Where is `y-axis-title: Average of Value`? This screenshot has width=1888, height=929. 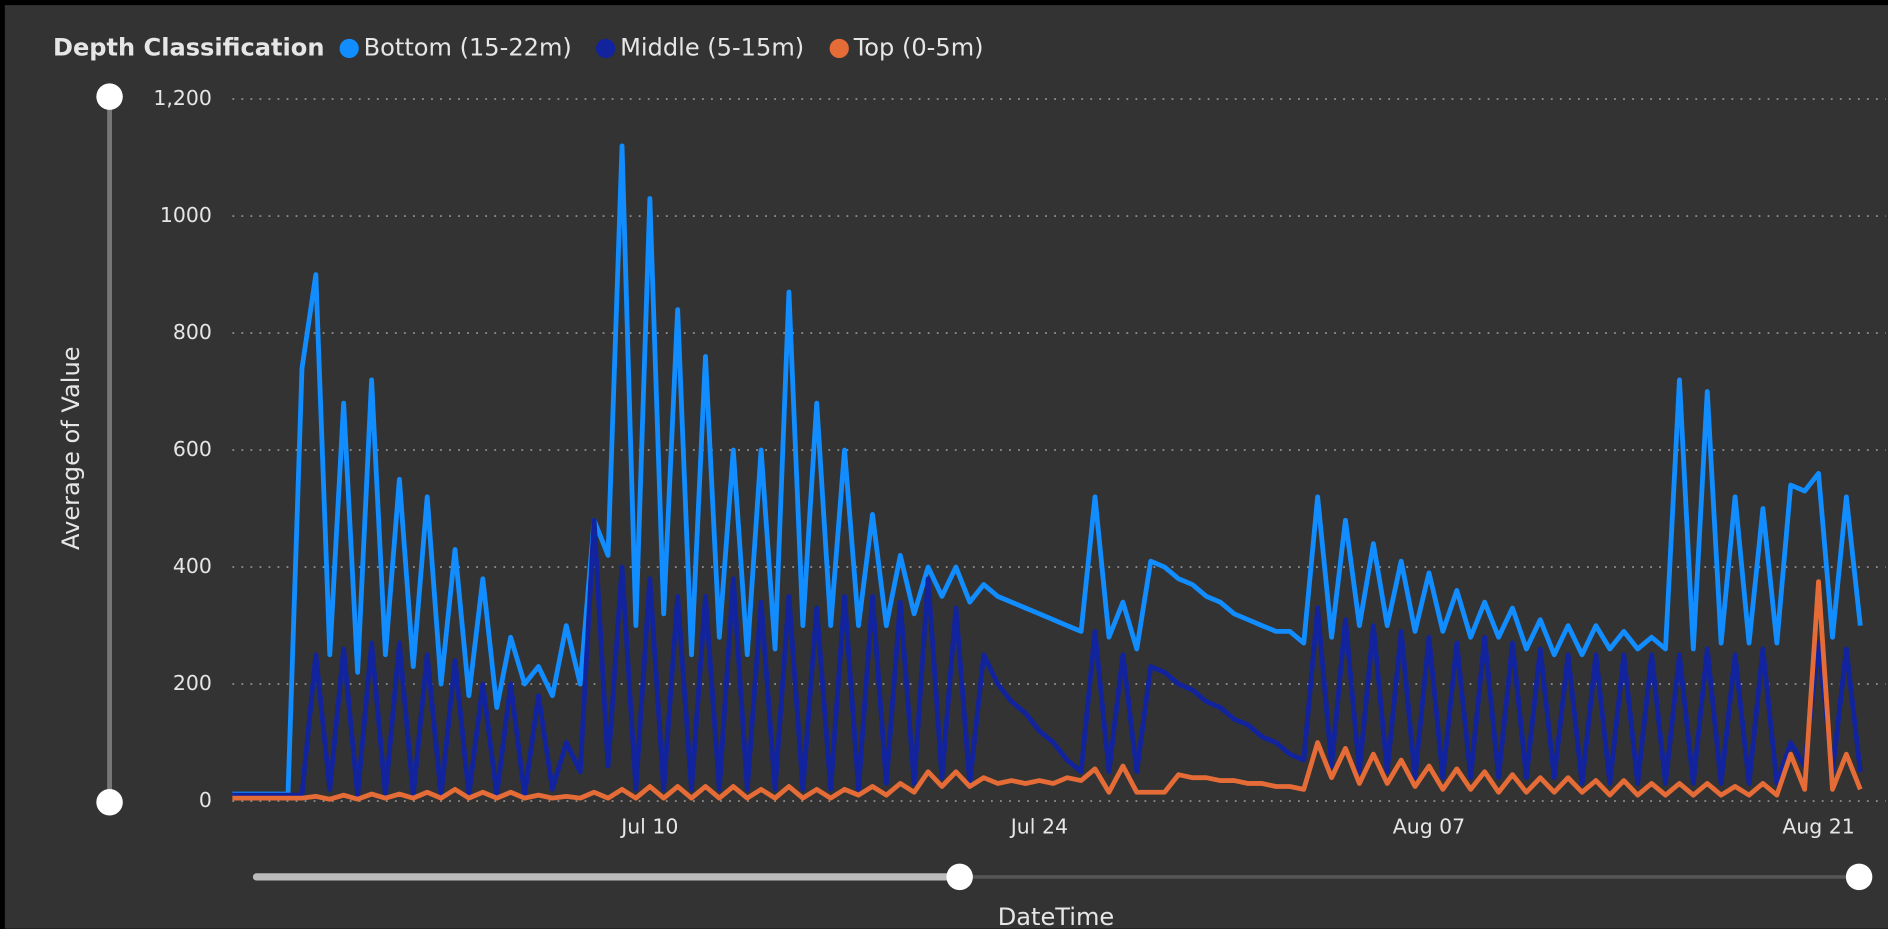 y-axis-title: Average of Value is located at coordinates (71, 448).